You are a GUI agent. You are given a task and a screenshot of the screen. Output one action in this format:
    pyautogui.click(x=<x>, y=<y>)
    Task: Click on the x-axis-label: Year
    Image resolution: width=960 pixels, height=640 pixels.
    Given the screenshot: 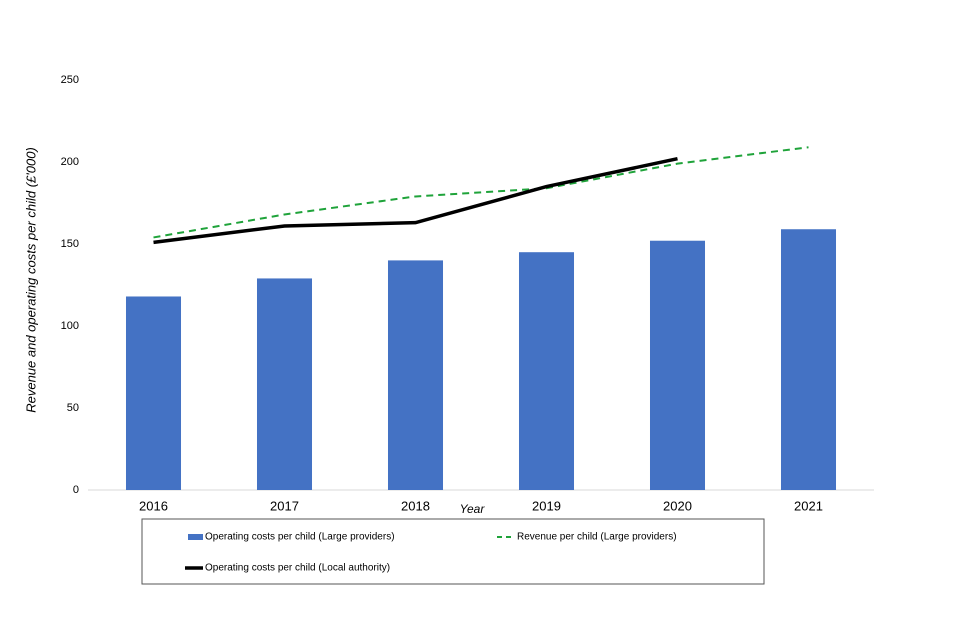 What is the action you would take?
    pyautogui.click(x=473, y=509)
    